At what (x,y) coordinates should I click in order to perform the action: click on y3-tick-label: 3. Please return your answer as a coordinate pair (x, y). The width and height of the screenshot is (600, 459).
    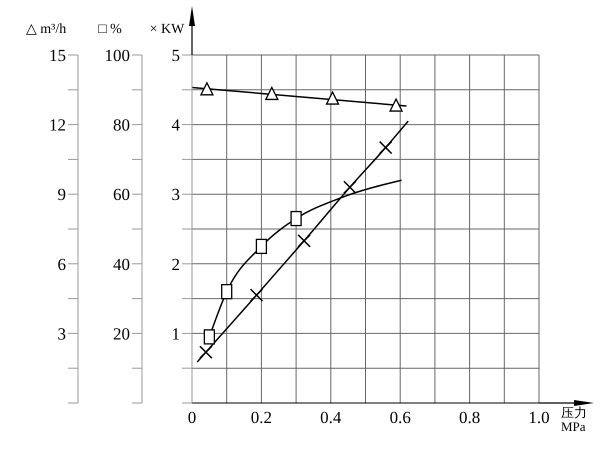
    Looking at the image, I should click on (62, 334).